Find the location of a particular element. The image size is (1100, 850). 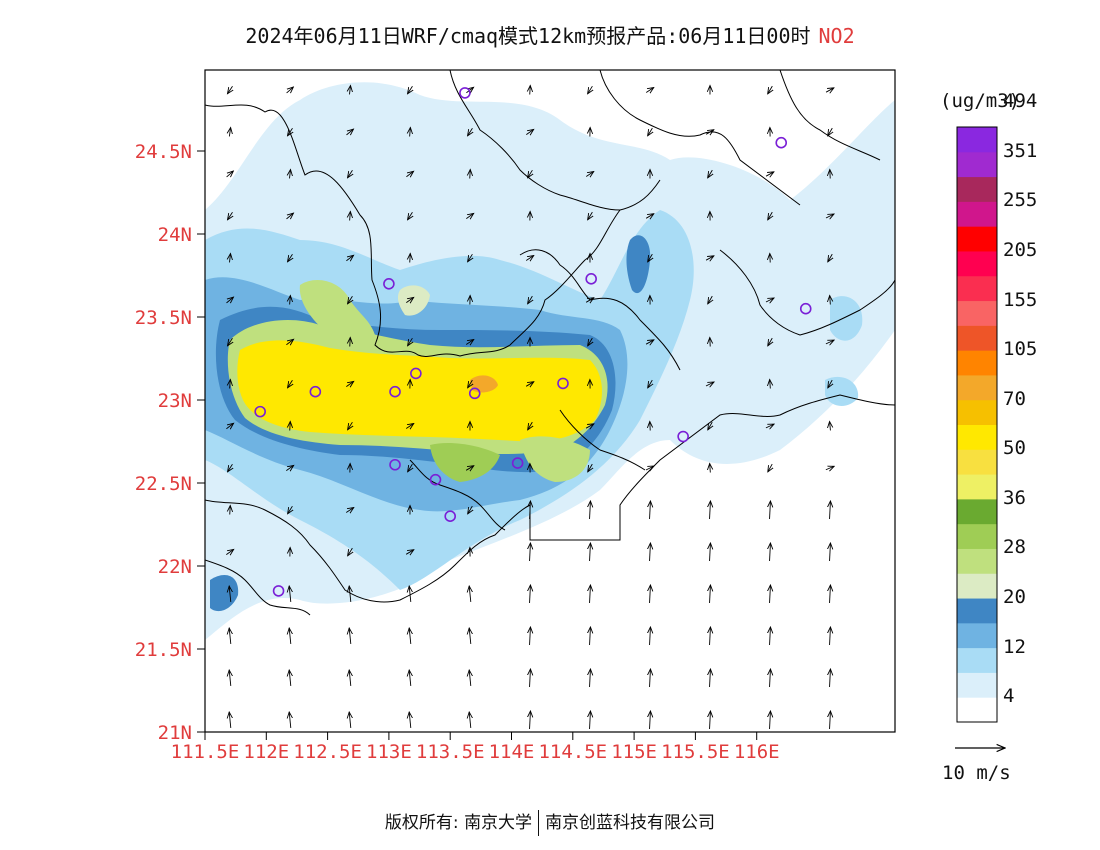

colorbar-label: 36 is located at coordinates (1014, 497).